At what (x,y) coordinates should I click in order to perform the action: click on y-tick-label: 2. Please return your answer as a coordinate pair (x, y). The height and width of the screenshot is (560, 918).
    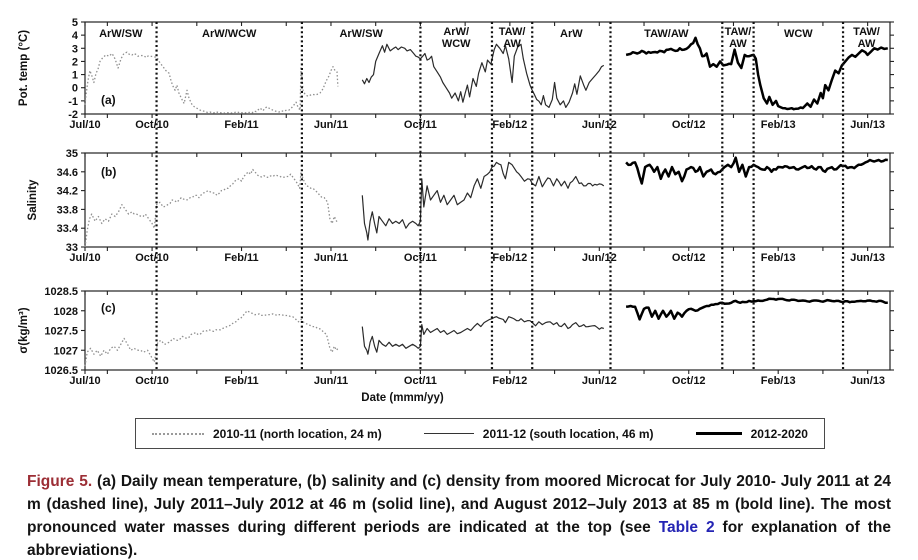
    Looking at the image, I should click on (75, 62).